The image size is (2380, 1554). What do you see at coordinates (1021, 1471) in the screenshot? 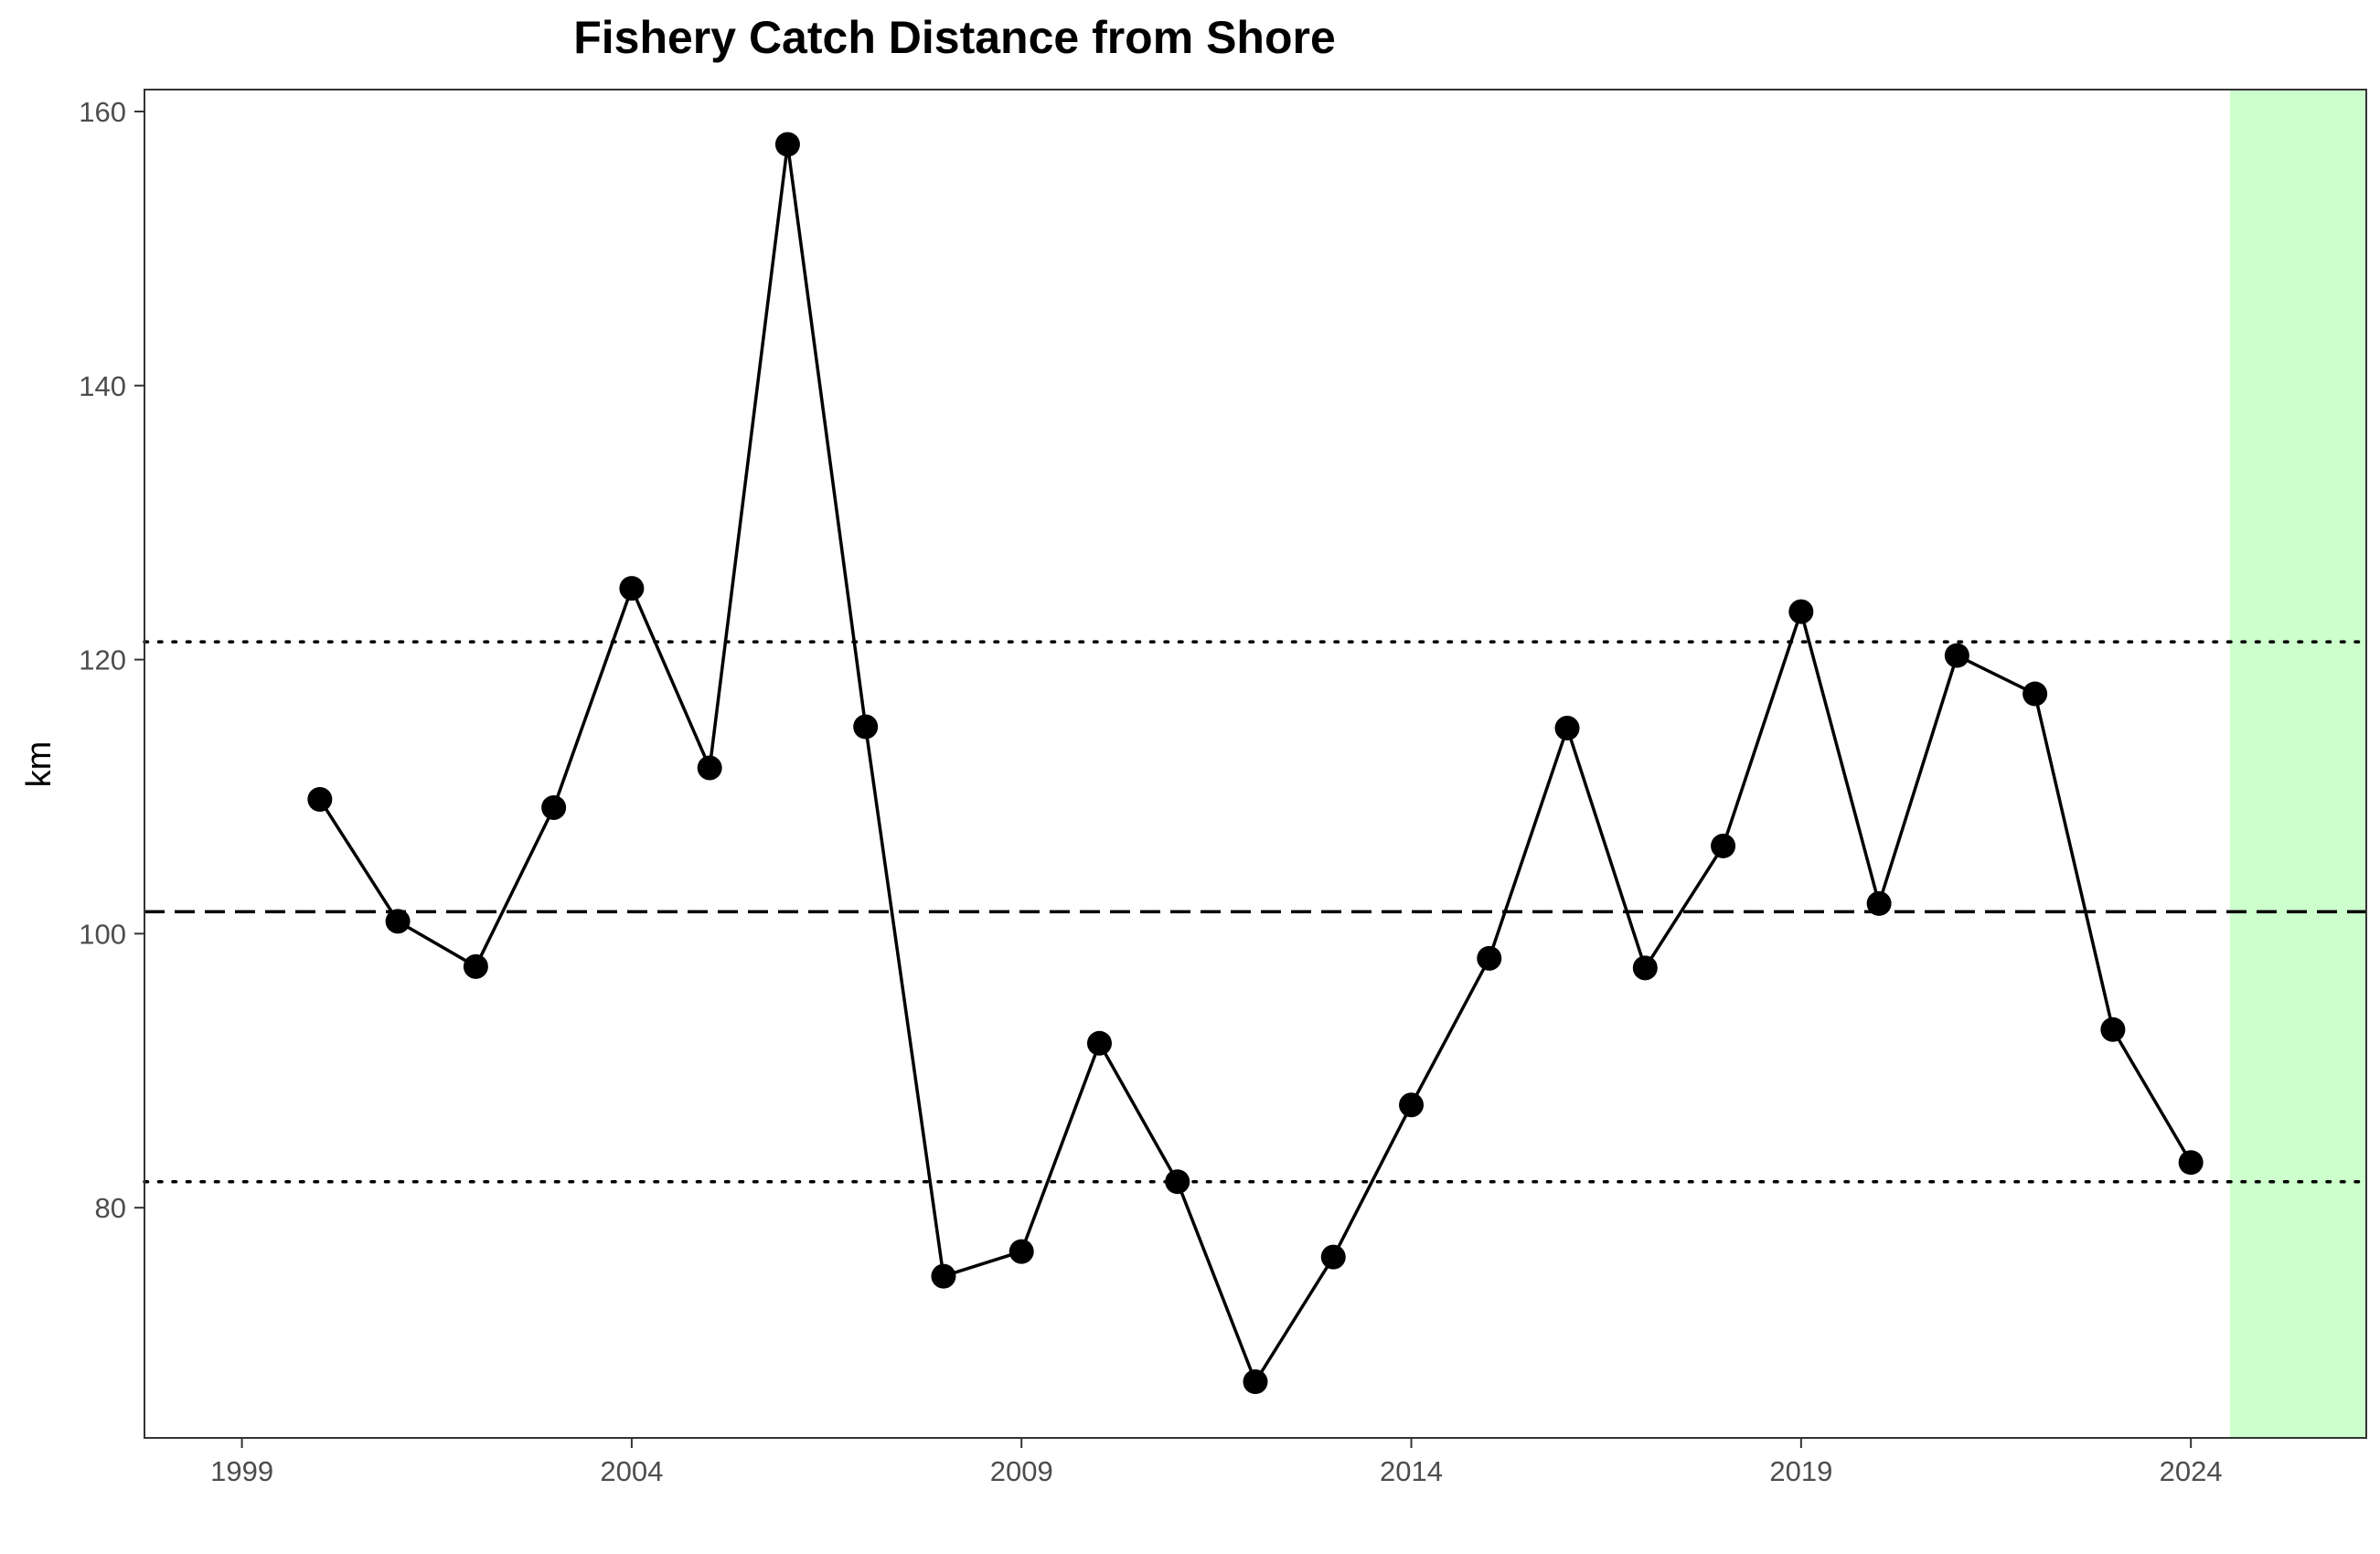
I see `x-tick-label-2009: 2009` at bounding box center [1021, 1471].